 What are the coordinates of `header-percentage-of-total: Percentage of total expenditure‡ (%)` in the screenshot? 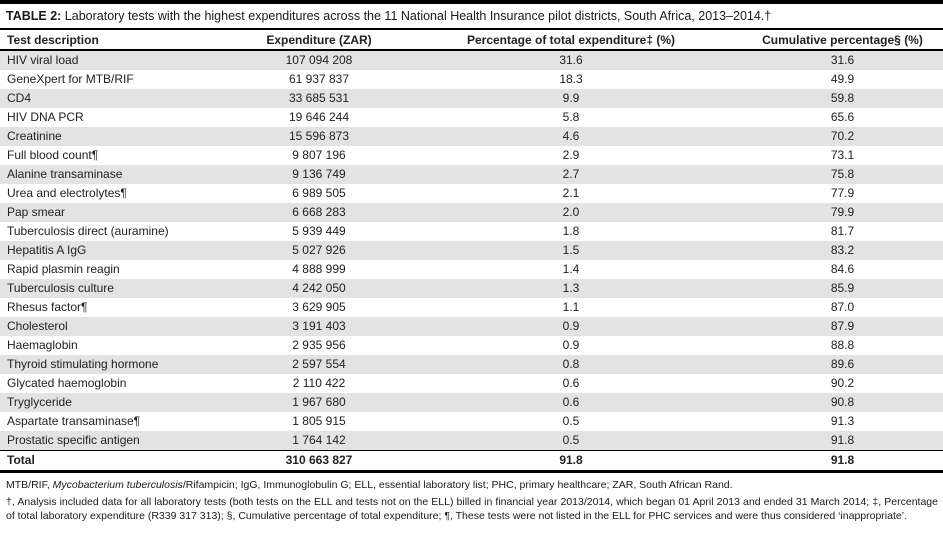 It's located at (571, 40).